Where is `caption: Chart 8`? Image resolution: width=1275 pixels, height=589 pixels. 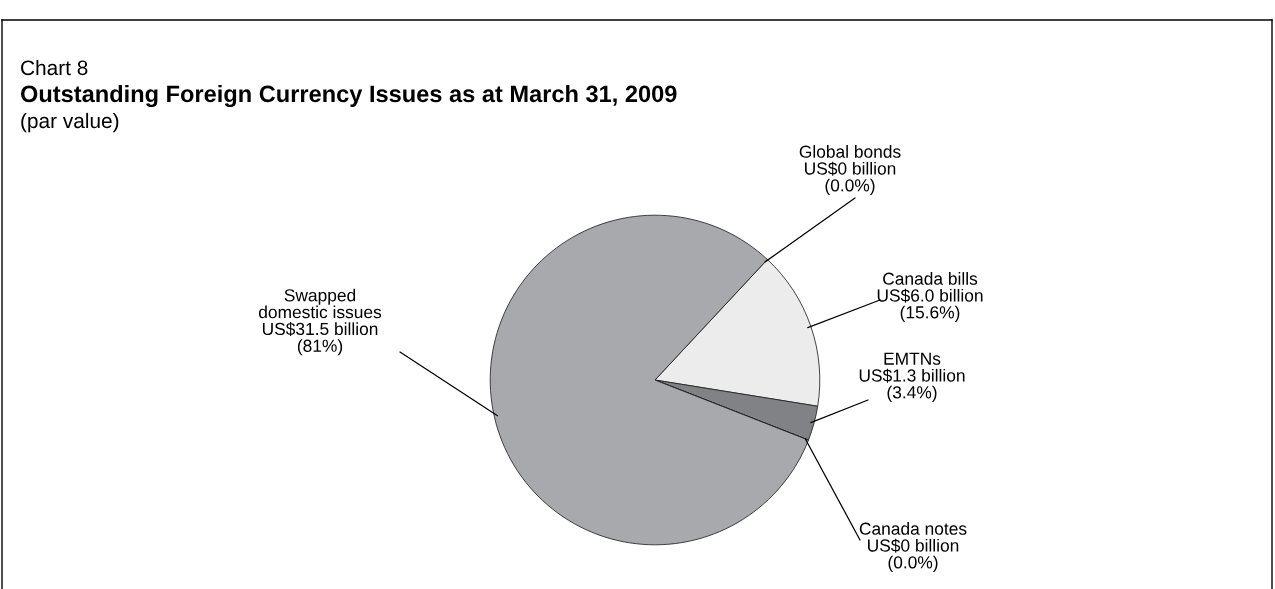
caption: Chart 8 is located at coordinates (54, 67).